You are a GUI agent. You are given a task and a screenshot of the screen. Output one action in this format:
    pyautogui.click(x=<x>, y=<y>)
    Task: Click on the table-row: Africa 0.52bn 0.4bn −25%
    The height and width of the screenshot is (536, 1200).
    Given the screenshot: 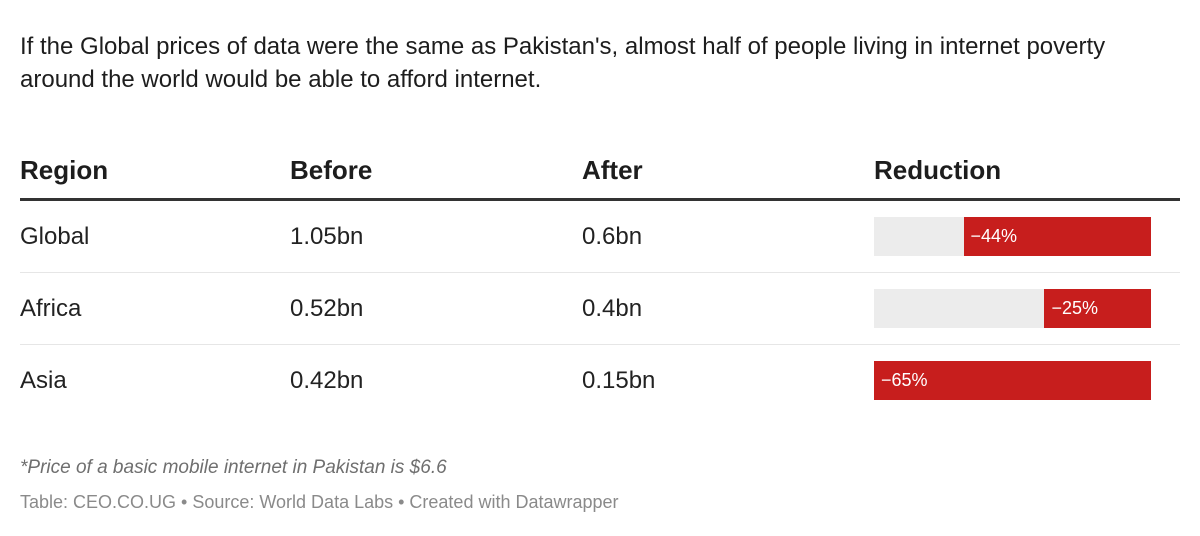 What is the action you would take?
    pyautogui.click(x=600, y=308)
    